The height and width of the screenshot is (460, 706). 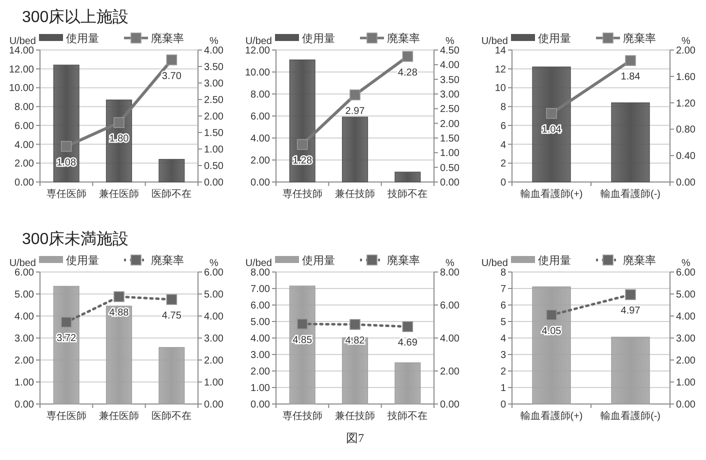 I want to click on caption: 図7, so click(x=355, y=438).